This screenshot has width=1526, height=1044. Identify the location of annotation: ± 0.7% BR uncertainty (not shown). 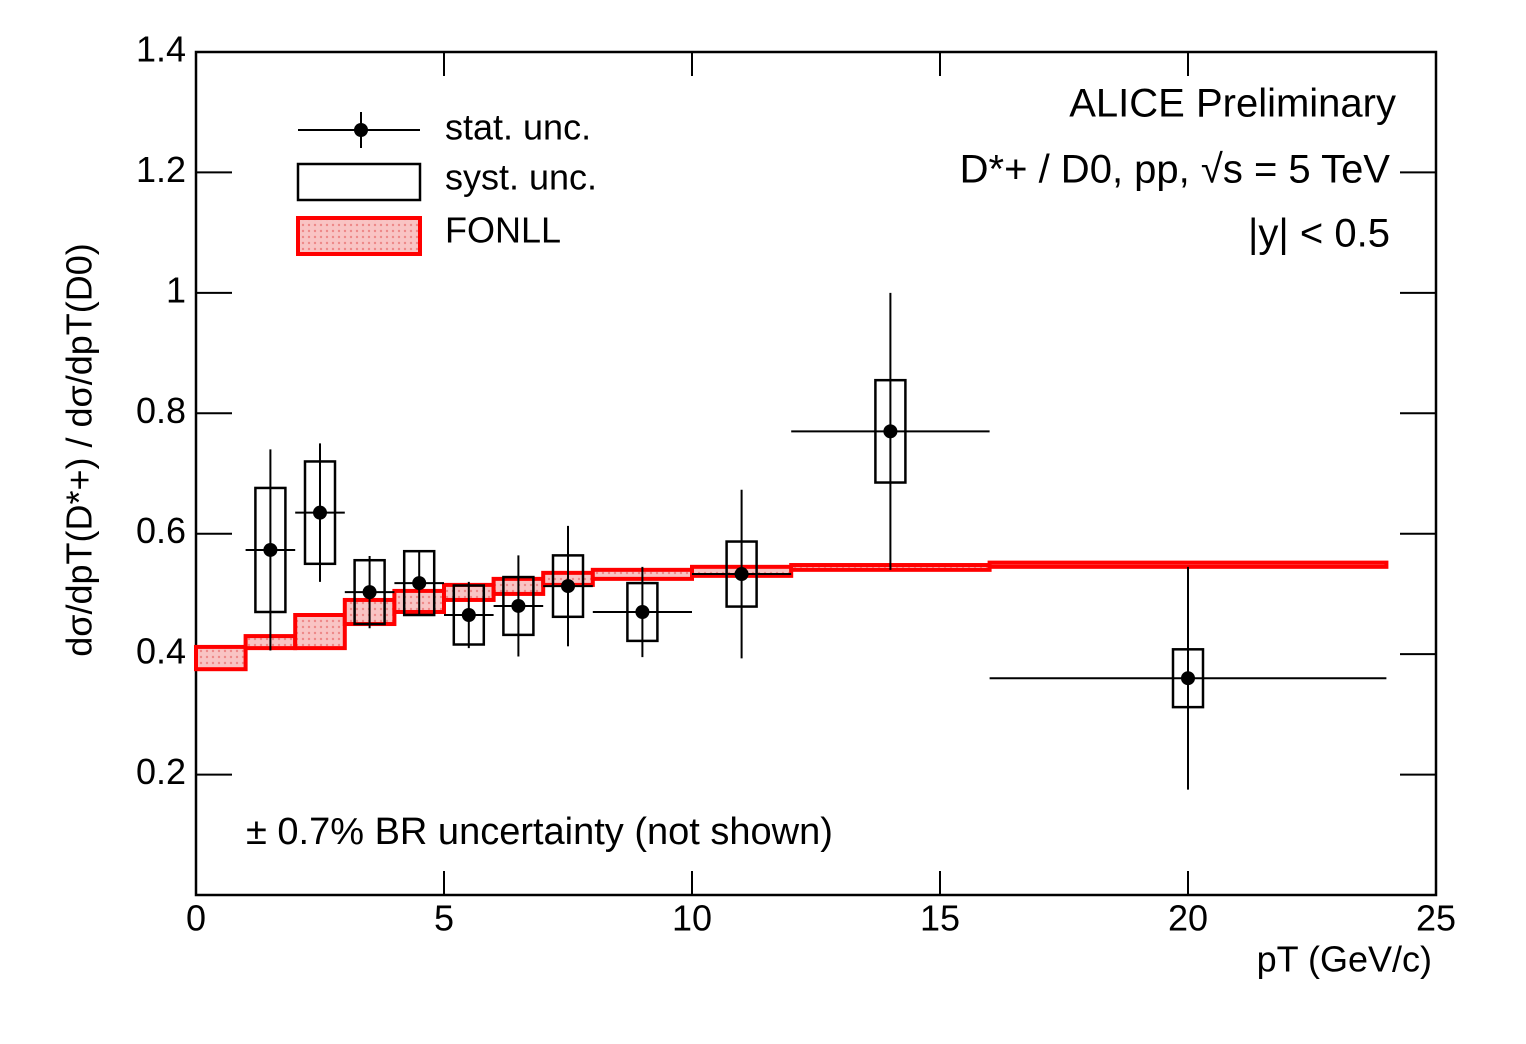
(539, 832).